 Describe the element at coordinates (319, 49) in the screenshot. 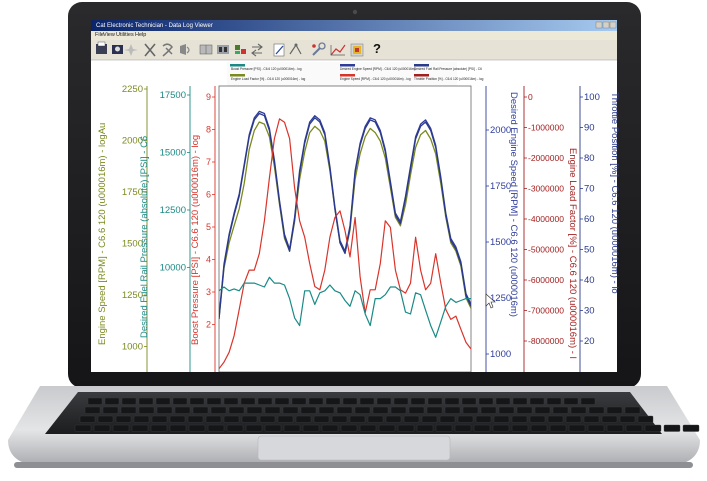

I see `wrench-icon` at that location.